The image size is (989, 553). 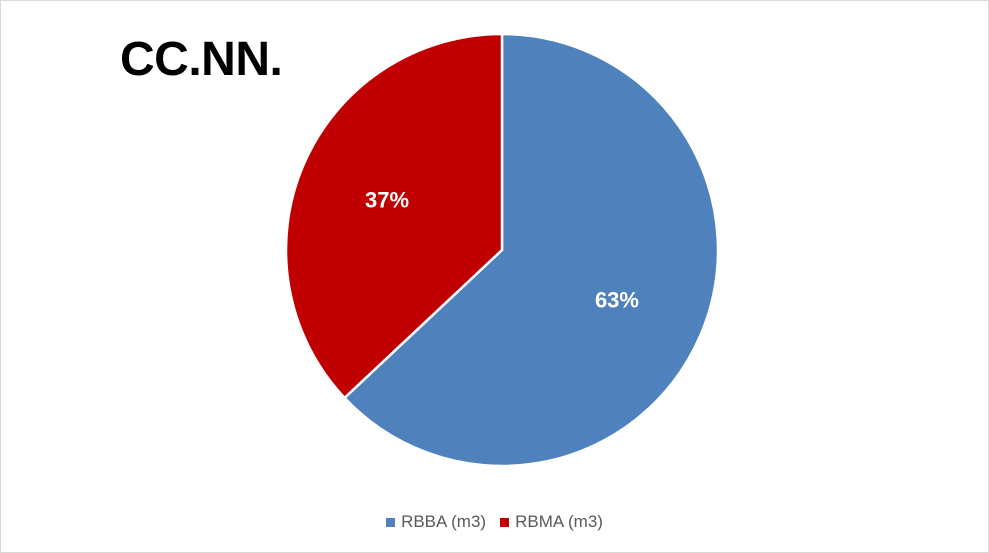 I want to click on legend-label-rbma: RBMA (m3), so click(x=559, y=521).